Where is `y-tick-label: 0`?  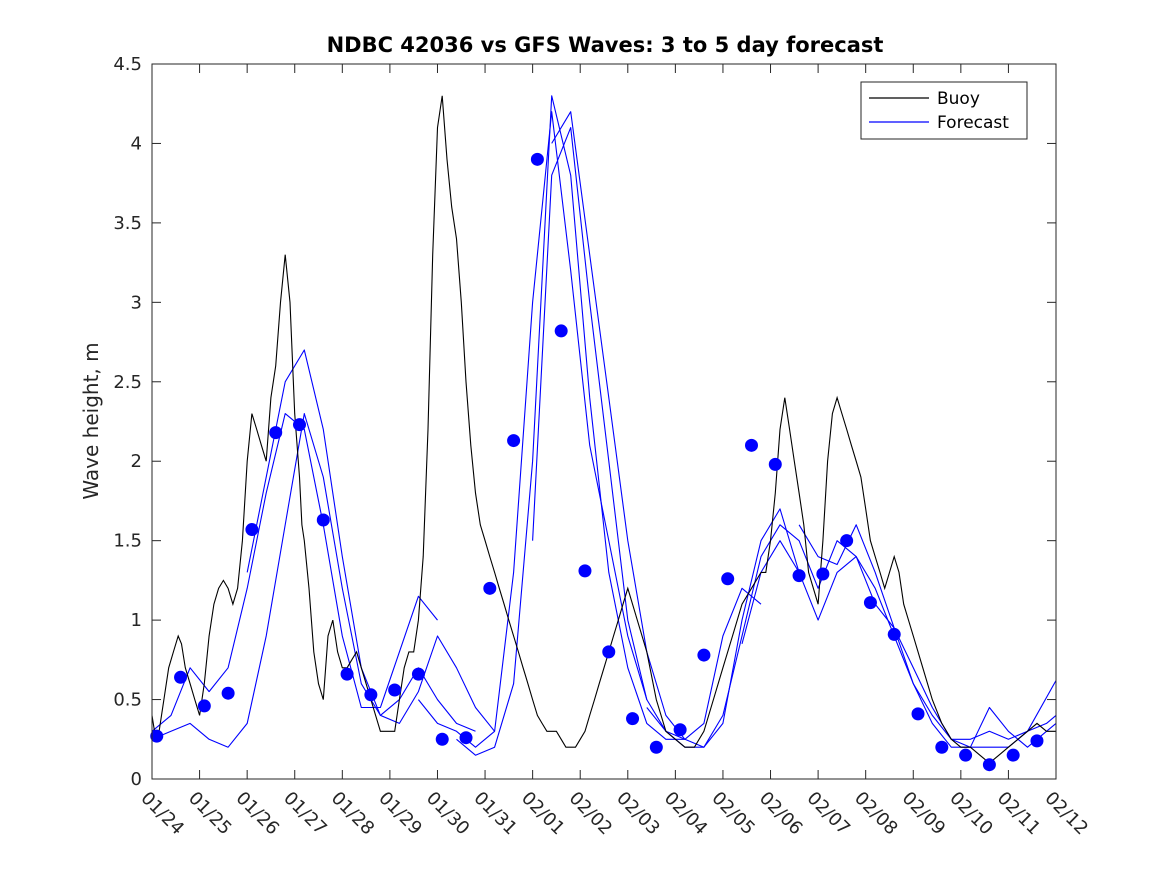
y-tick-label: 0 is located at coordinates (136, 779).